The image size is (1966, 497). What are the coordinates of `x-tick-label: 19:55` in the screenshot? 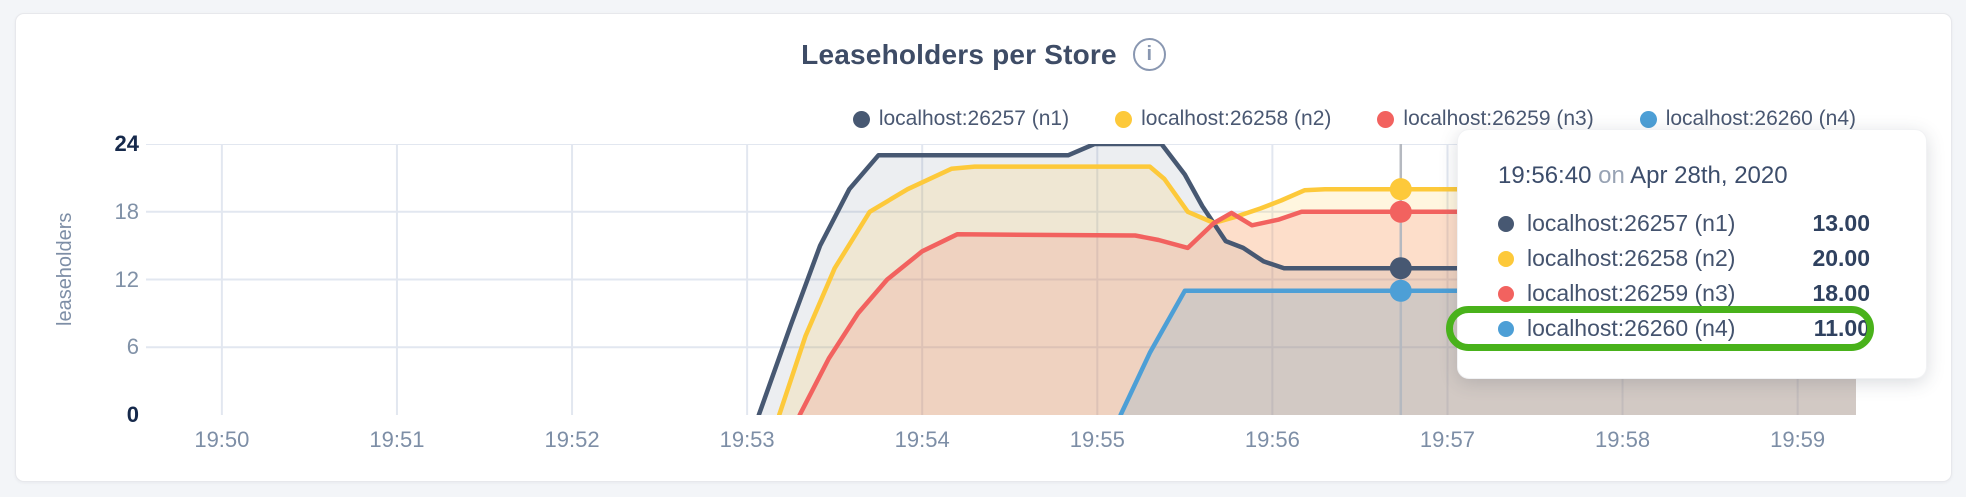 It's located at (1097, 439).